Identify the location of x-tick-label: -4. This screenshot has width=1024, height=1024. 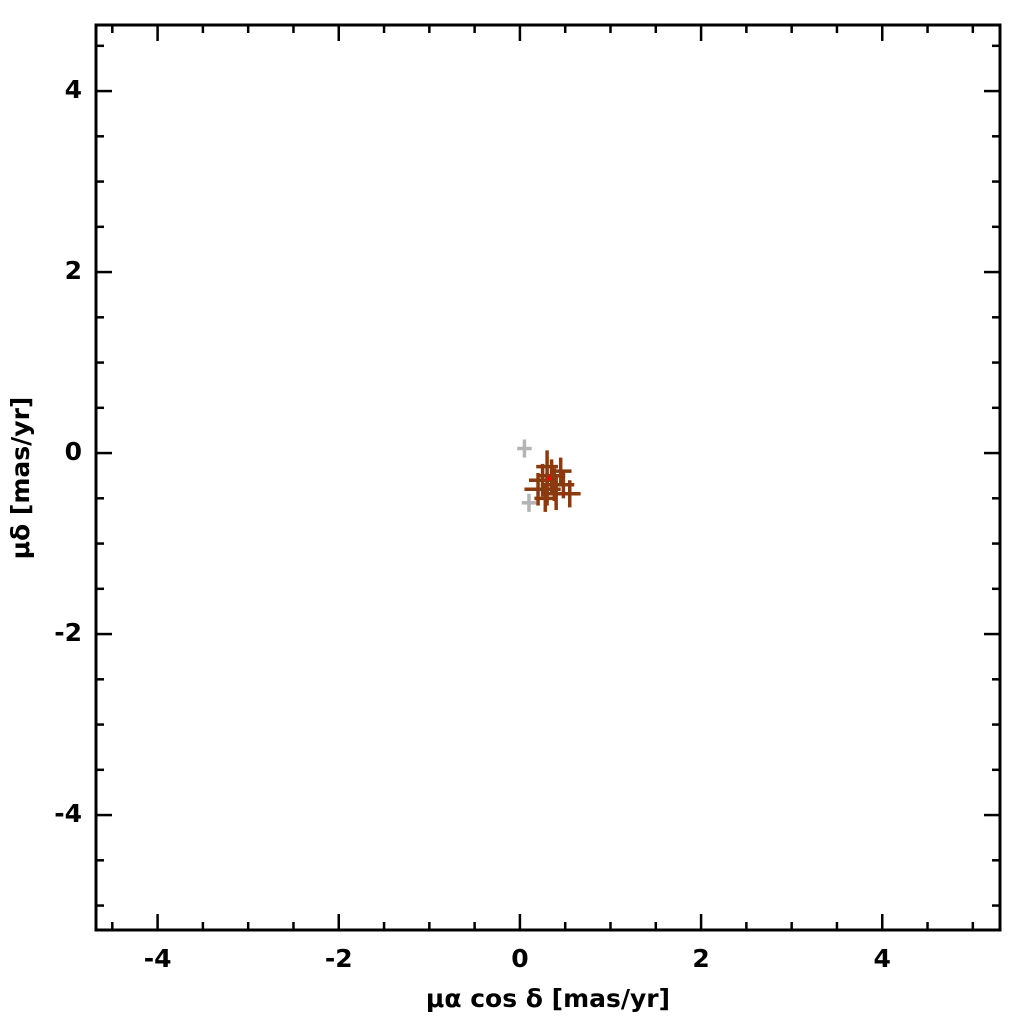
(158, 958).